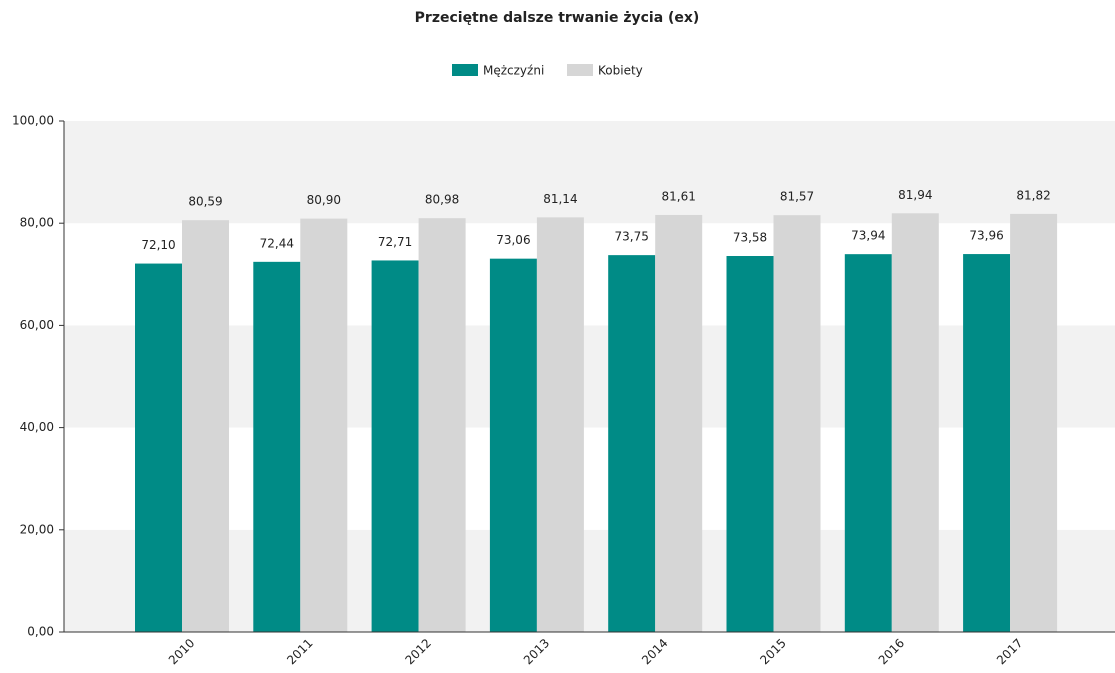 The image size is (1115, 673). I want to click on value-label: 81,94, so click(915, 195).